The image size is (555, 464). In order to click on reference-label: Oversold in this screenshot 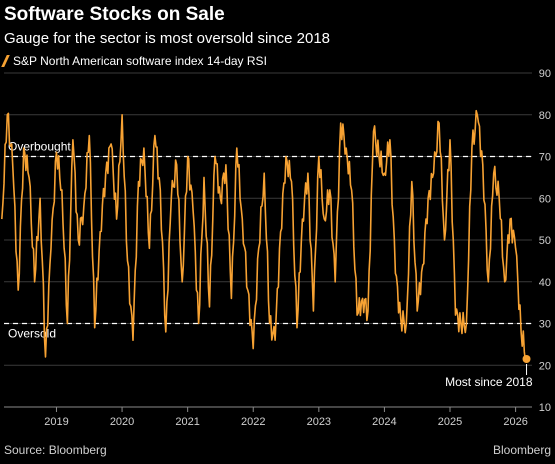, I will do `click(32, 334)`.